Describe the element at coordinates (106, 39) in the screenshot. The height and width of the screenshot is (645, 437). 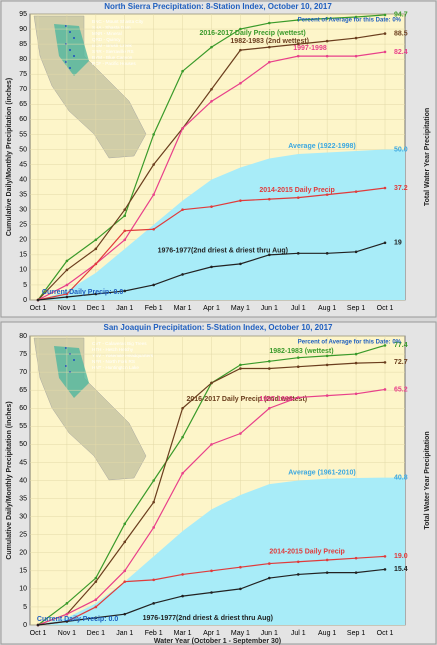
I see `station-label: QRD - Quincy` at that location.